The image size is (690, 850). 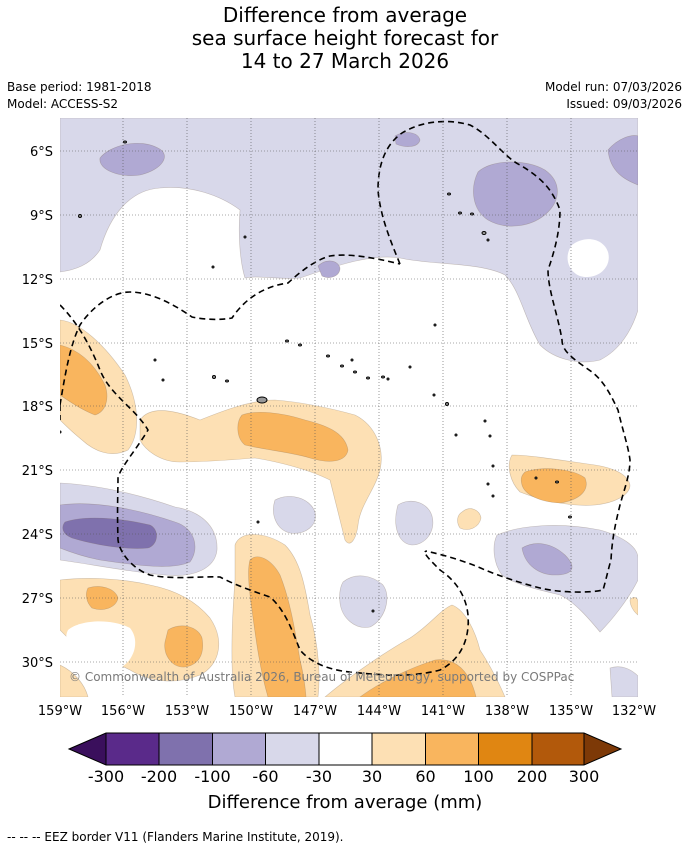 I want to click on meta-right: Model run: 07/03/2026 Issued: 09/03/2026, so click(x=613, y=96).